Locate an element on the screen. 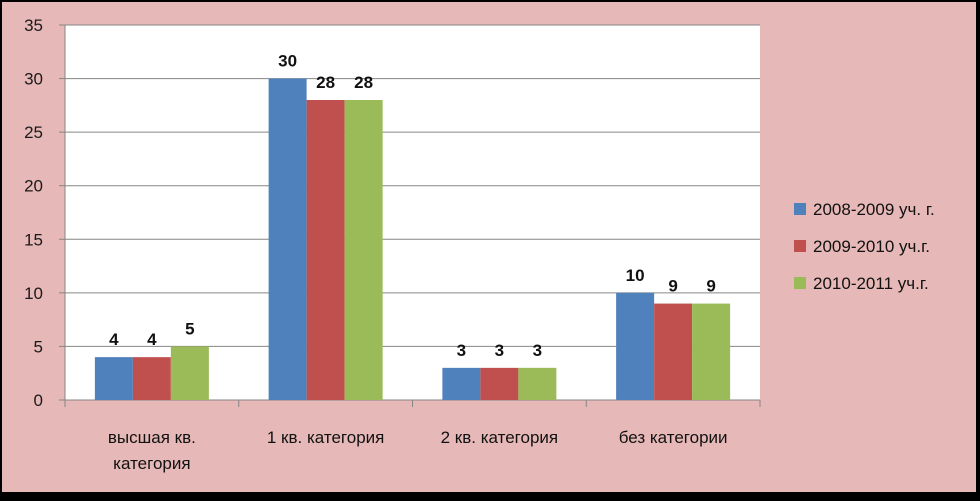  y-tick-label: 0 is located at coordinates (38, 400).